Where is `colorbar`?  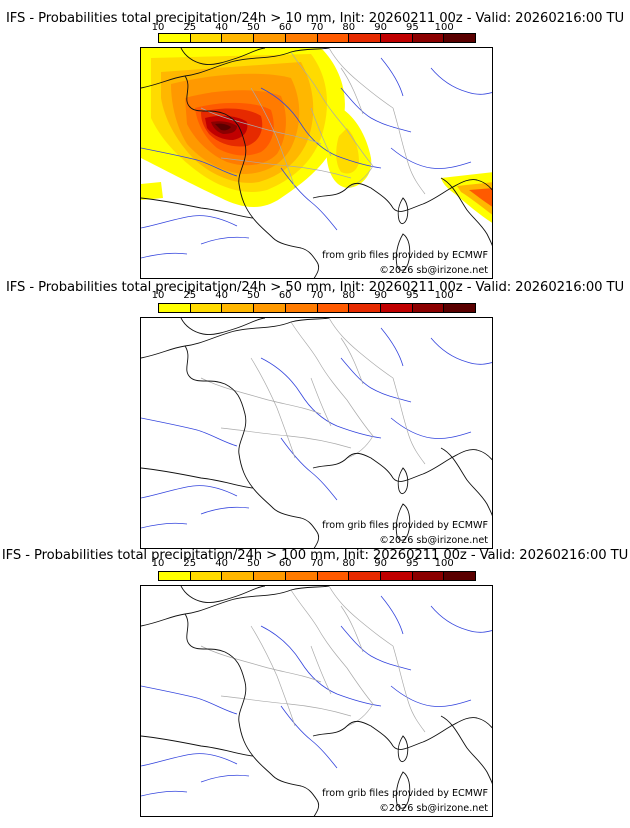 colorbar is located at coordinates (317, 38).